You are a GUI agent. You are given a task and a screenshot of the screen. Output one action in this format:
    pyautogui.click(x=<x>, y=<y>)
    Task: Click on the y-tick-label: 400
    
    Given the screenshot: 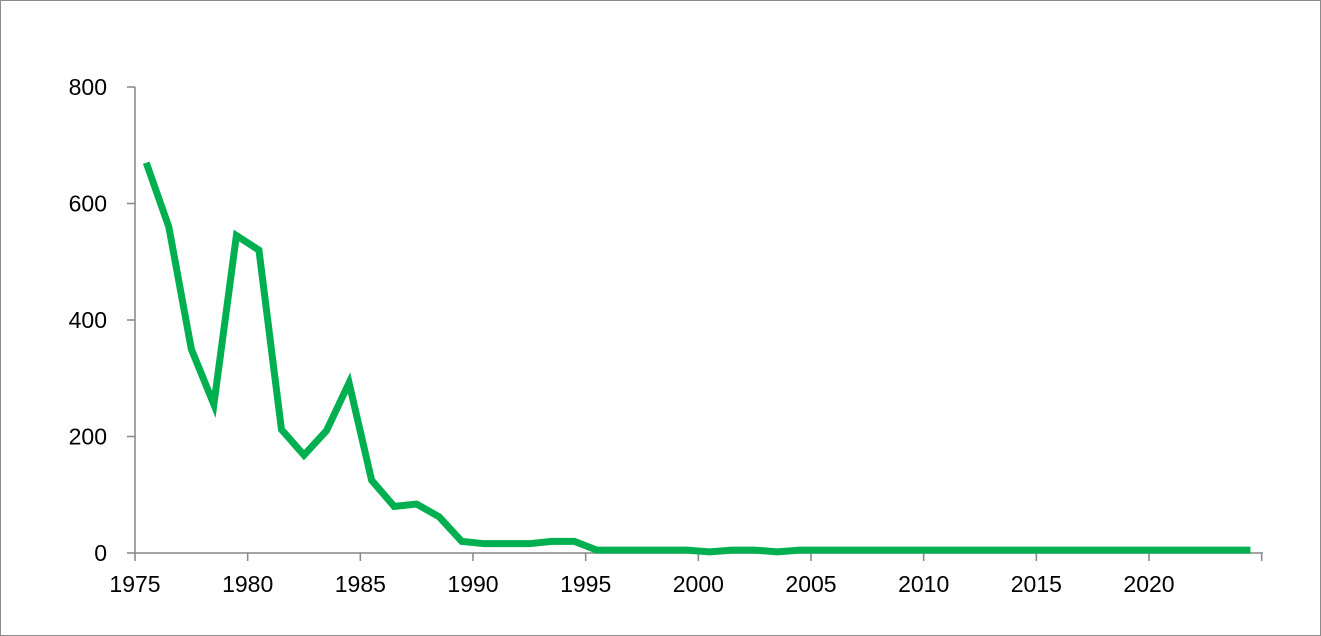 What is the action you would take?
    pyautogui.click(x=88, y=320)
    